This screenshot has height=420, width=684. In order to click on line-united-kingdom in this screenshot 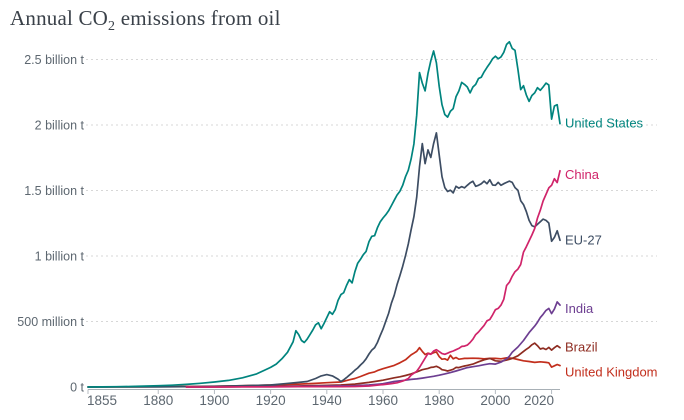, I will do `click(324, 367)`.